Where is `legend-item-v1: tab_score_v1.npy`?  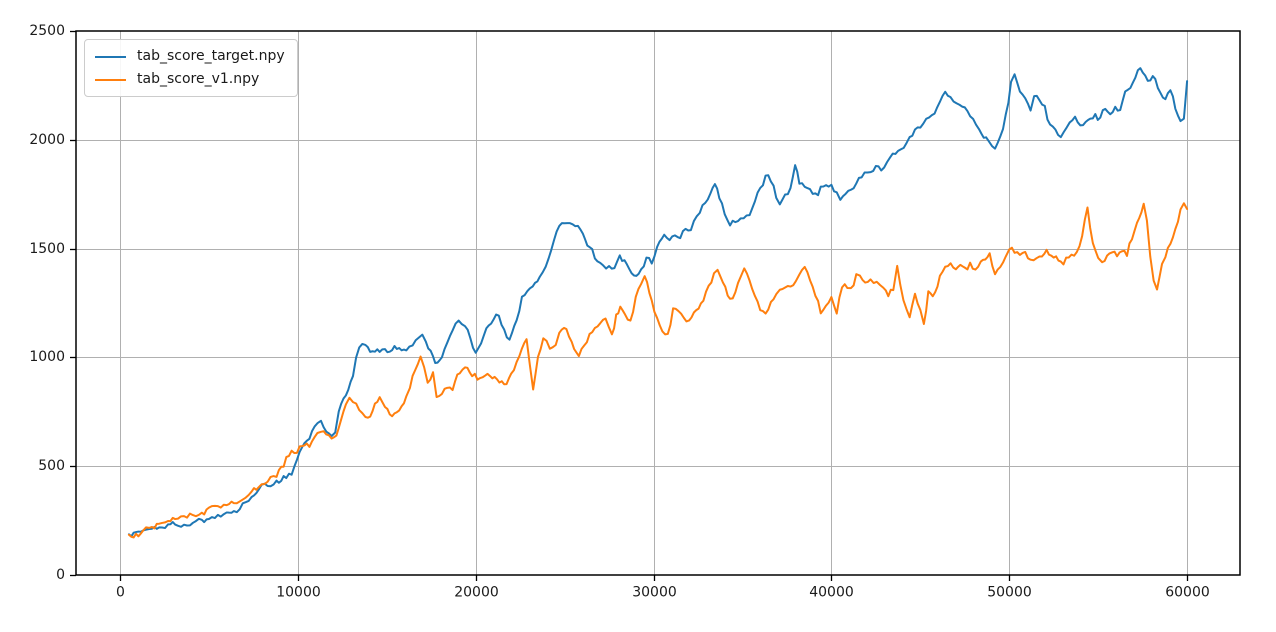 legend-item-v1: tab_score_v1.npy is located at coordinates (190, 79).